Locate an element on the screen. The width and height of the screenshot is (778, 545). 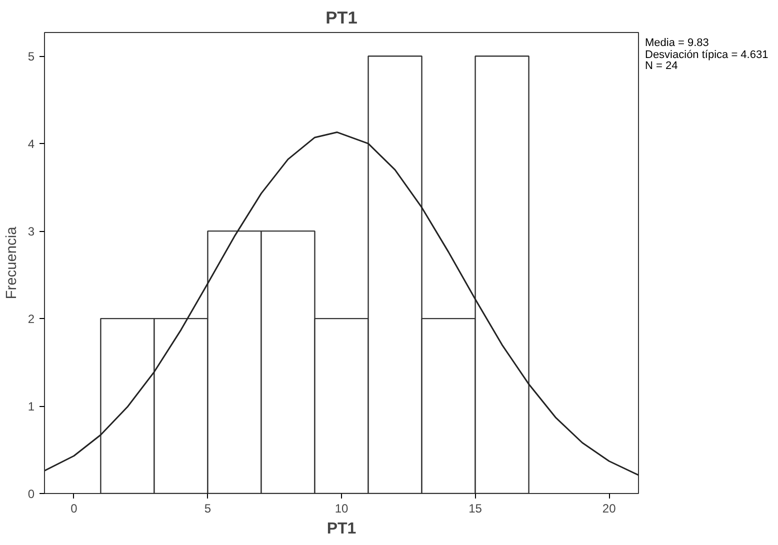
y-tick-label: 2 is located at coordinates (31, 319).